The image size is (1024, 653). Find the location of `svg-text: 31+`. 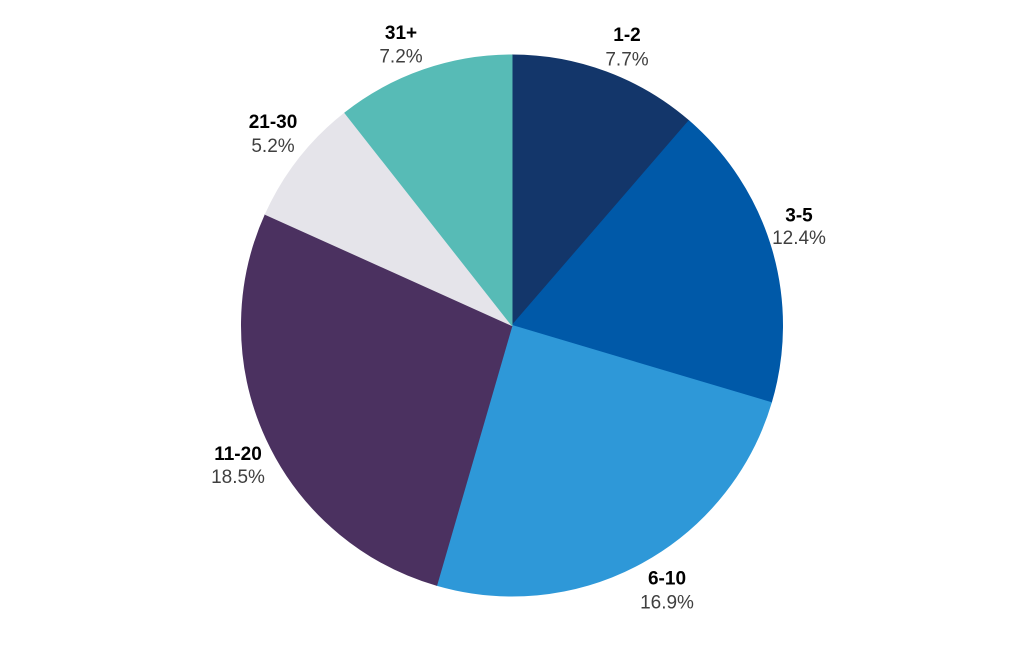

svg-text: 31+ is located at coordinates (401, 33).